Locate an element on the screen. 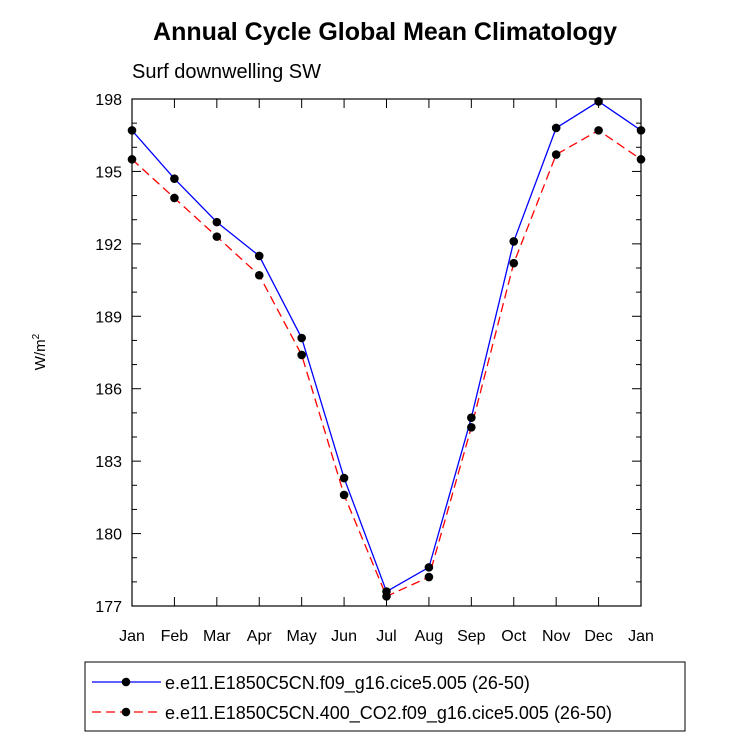 The width and height of the screenshot is (733, 737). x-tick-label: Nov is located at coordinates (556, 636).